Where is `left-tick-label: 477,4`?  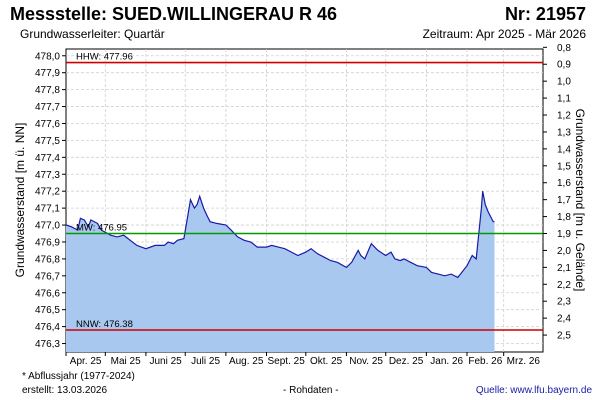
left-tick-label: 477,4 is located at coordinates (47, 158).